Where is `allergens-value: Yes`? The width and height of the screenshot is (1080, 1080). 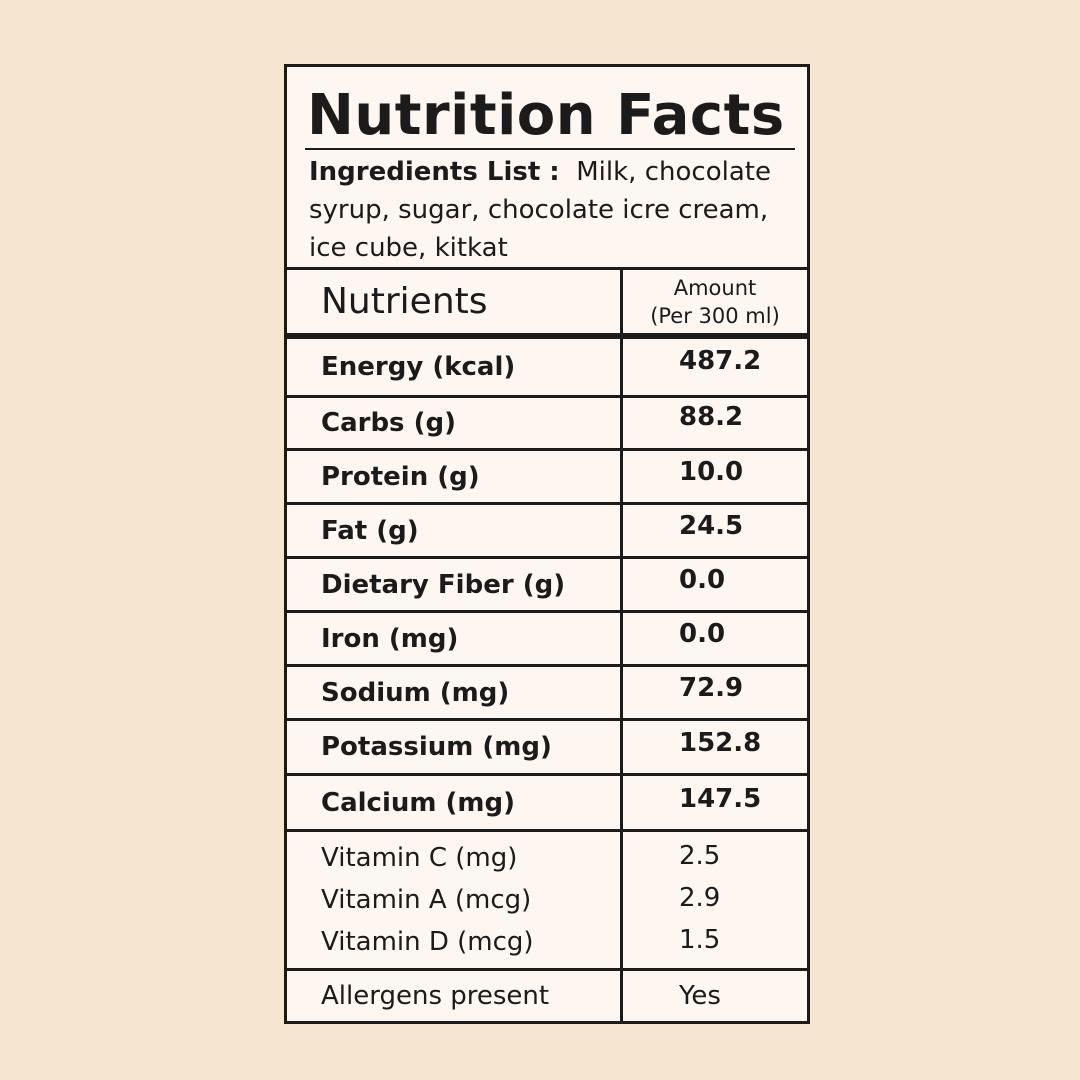
allergens-value: Yes is located at coordinates (700, 996).